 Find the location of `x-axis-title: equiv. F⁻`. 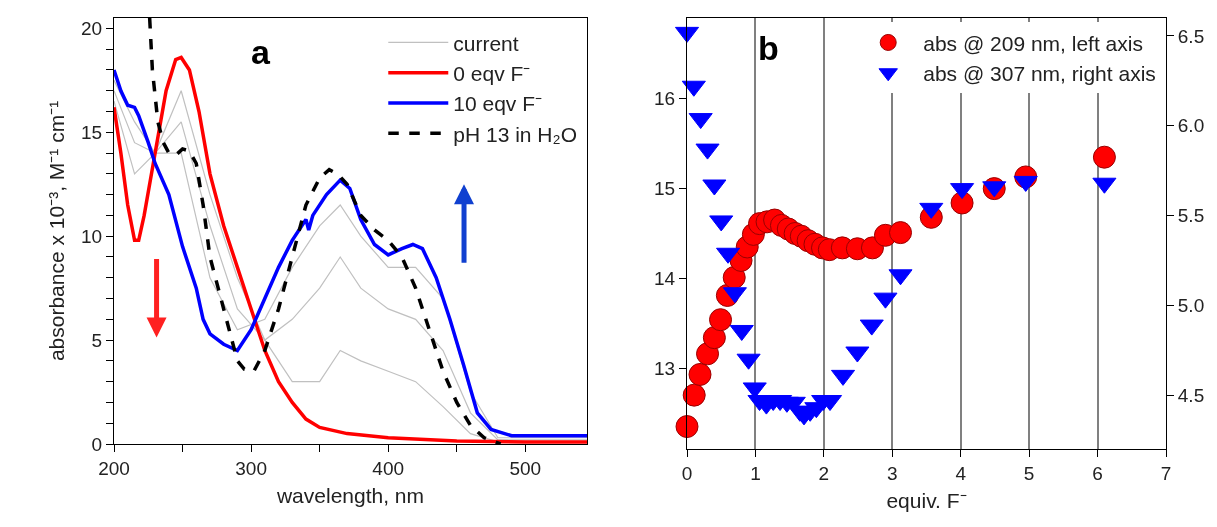

x-axis-title: equiv. F⁻ is located at coordinates (926, 500).